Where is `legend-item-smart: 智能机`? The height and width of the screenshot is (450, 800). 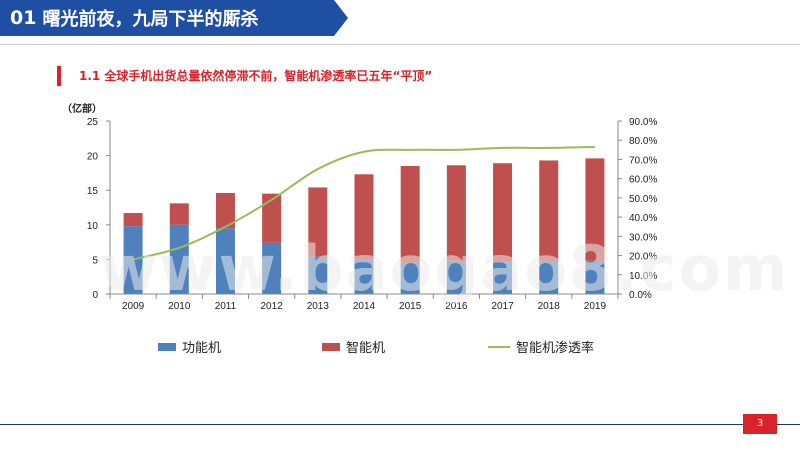
legend-item-smart: 智能机 is located at coordinates (353, 346).